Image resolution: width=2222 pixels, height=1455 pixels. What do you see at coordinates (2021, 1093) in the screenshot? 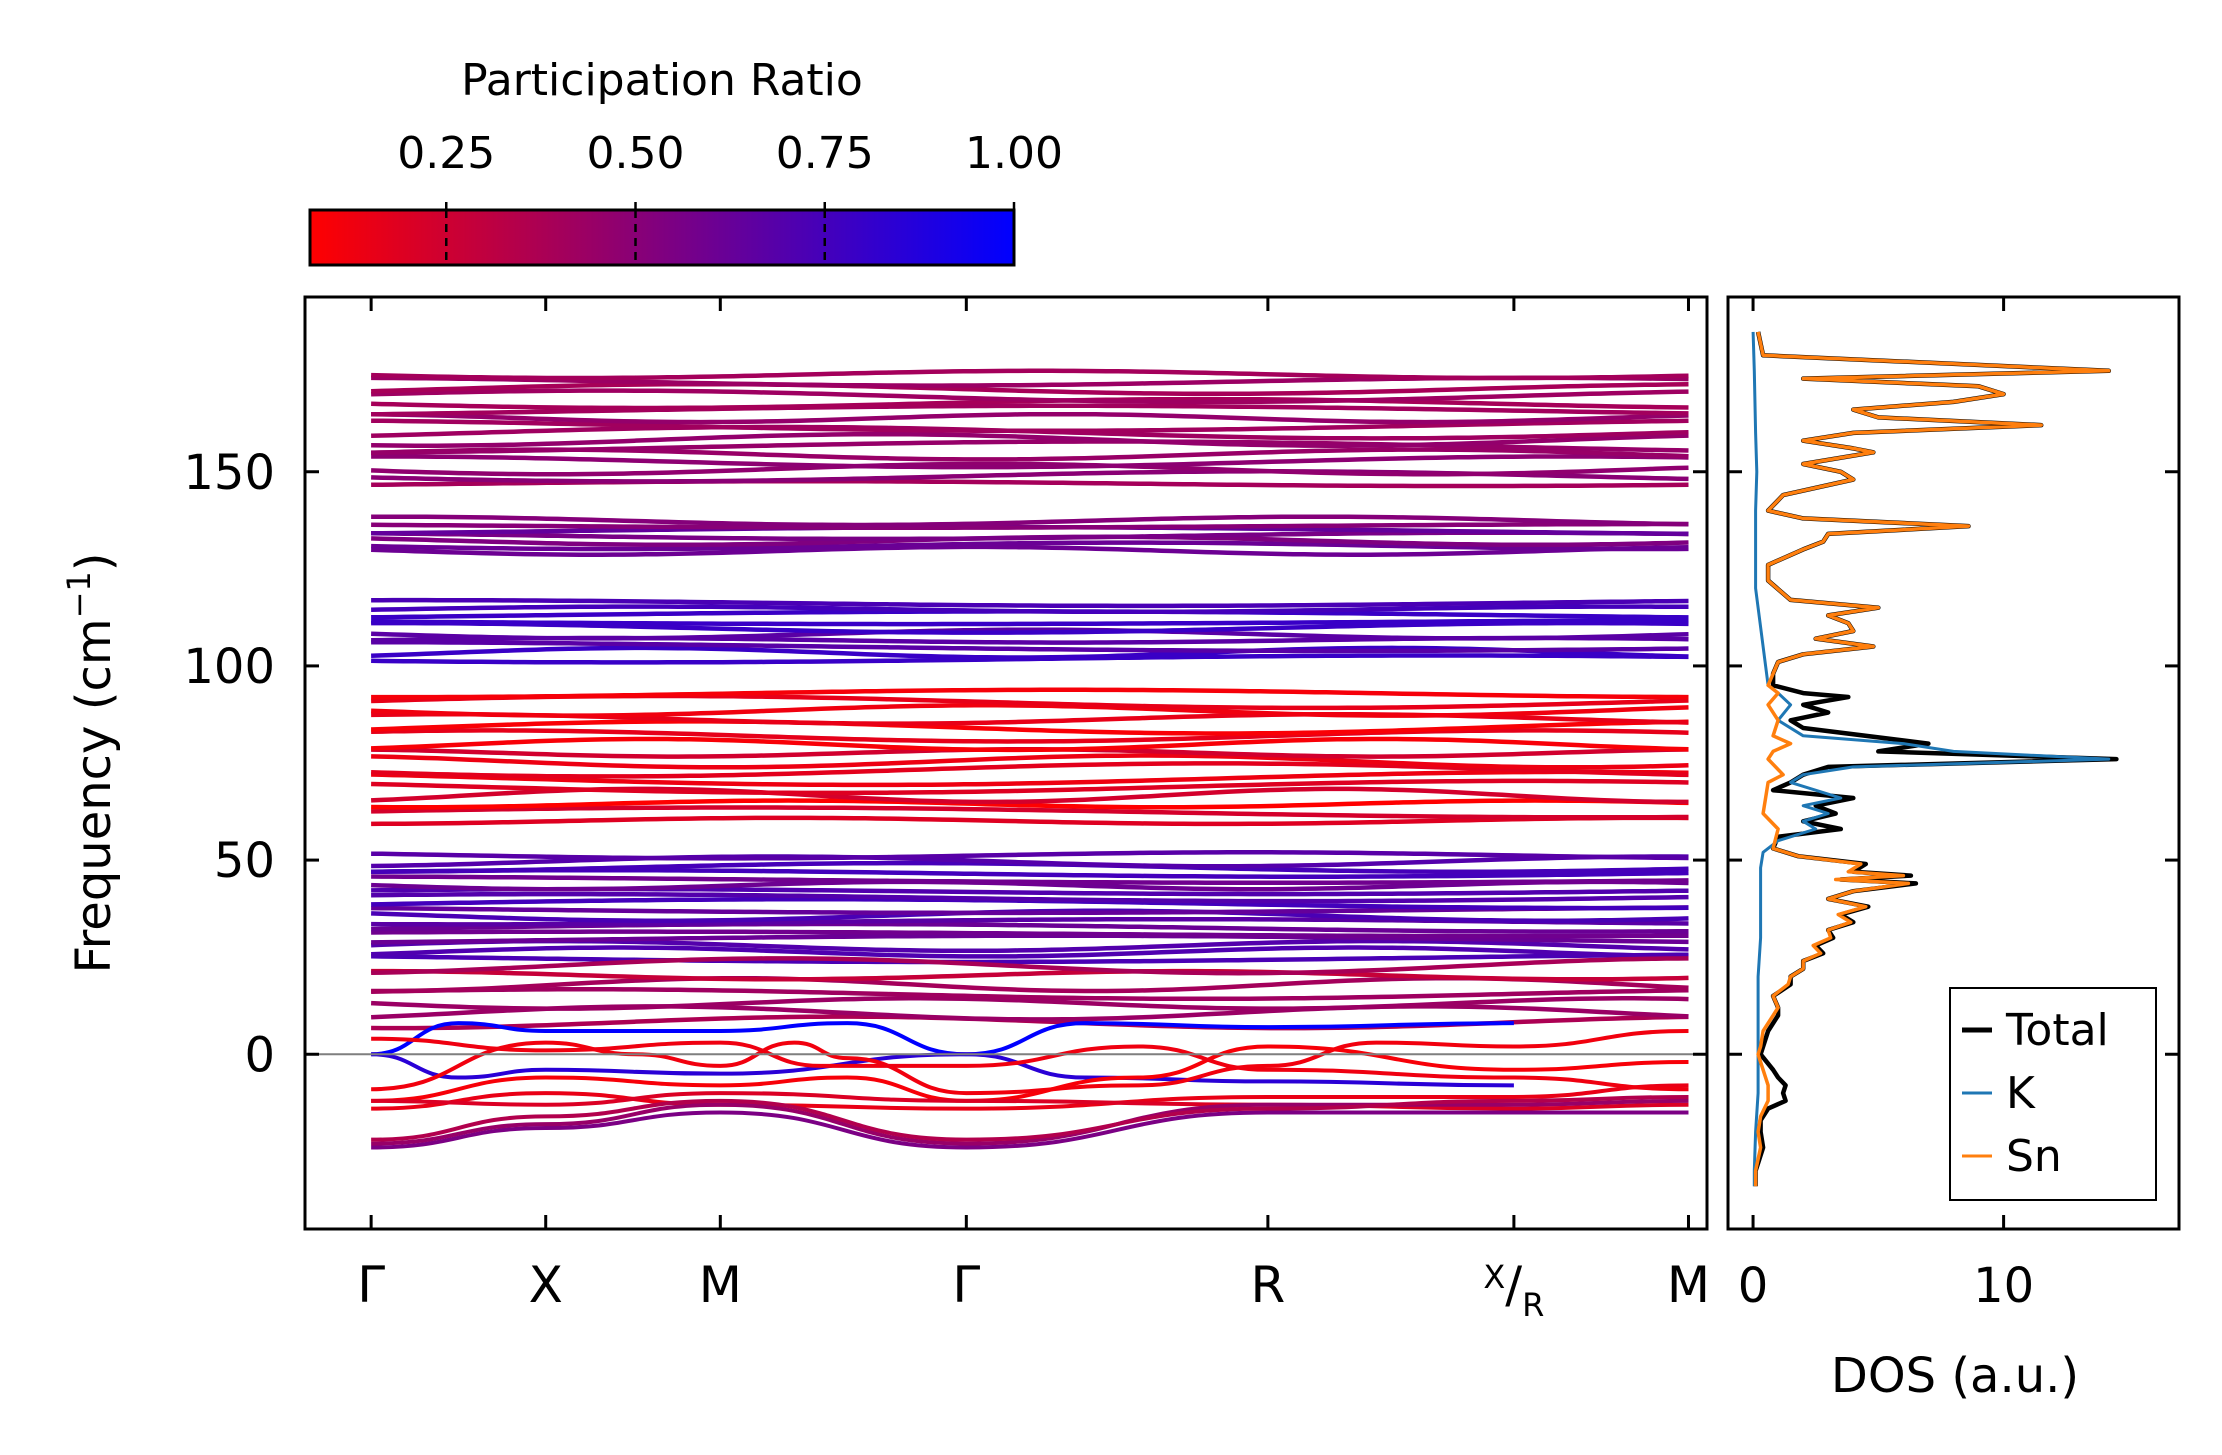
I see `legend-label: K` at bounding box center [2021, 1093].